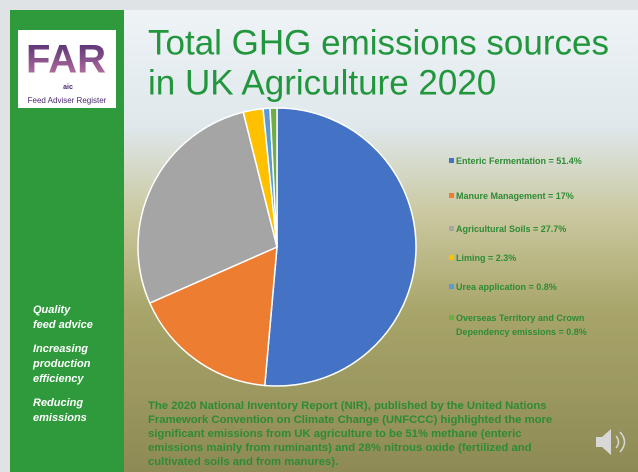 This screenshot has width=638, height=472. Describe the element at coordinates (68, 87) in the screenshot. I see `logo-sub: aic` at that location.